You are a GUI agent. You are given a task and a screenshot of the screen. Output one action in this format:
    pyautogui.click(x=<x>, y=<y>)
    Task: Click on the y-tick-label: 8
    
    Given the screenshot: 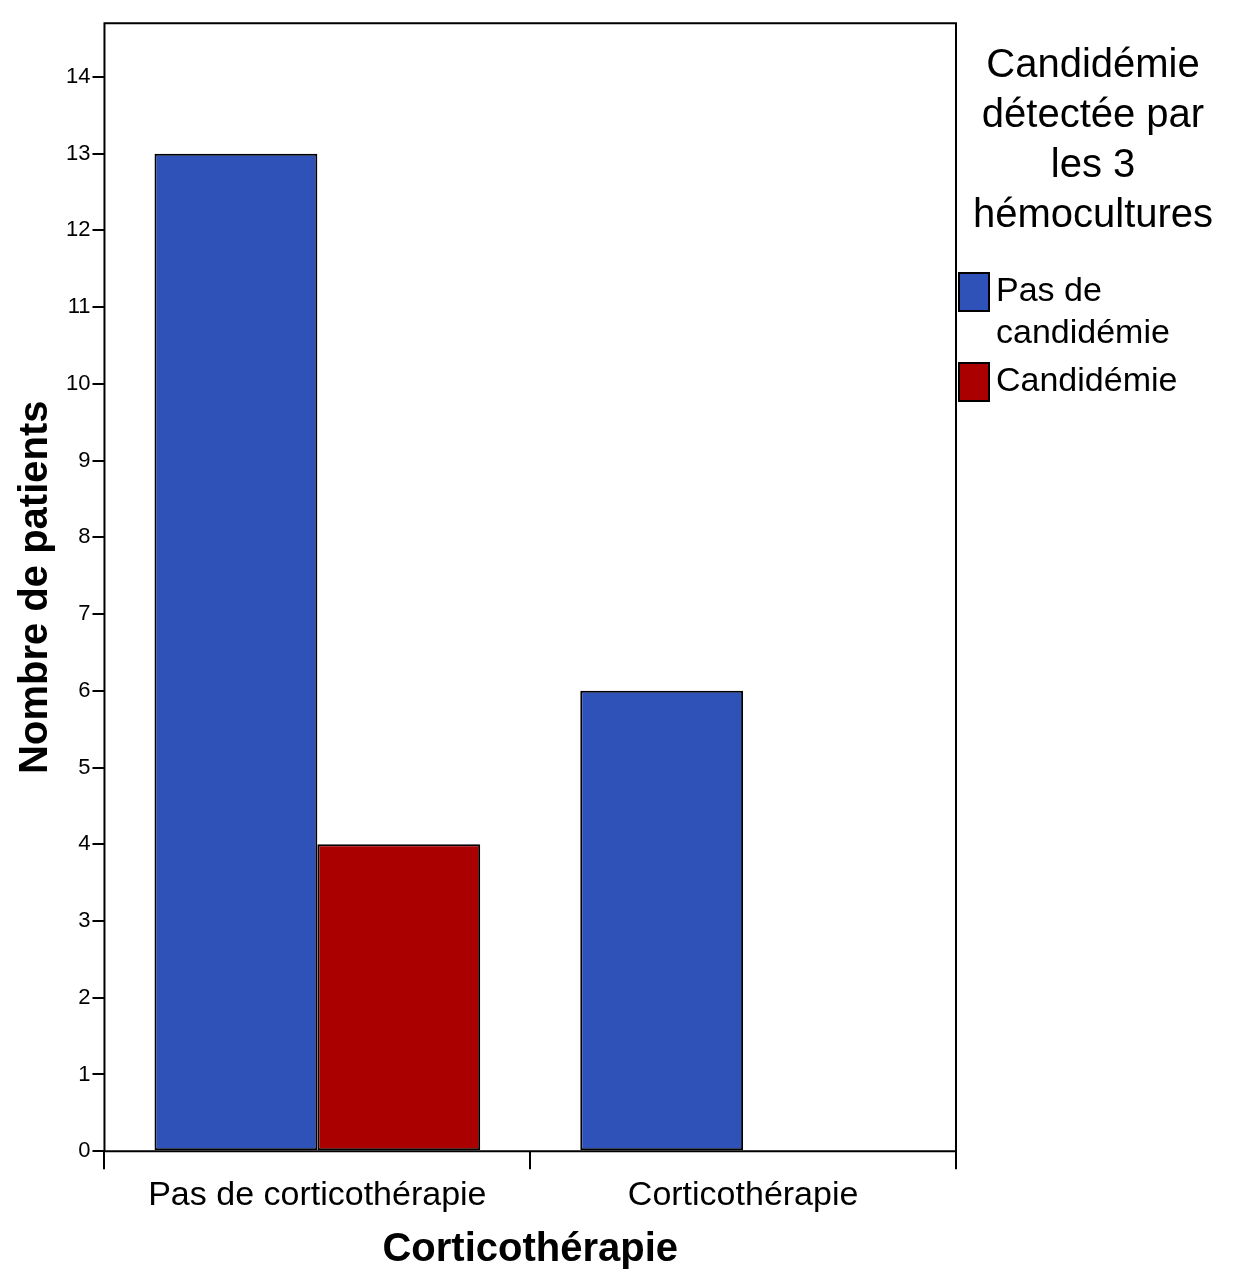 What is the action you would take?
    pyautogui.click(x=84, y=536)
    